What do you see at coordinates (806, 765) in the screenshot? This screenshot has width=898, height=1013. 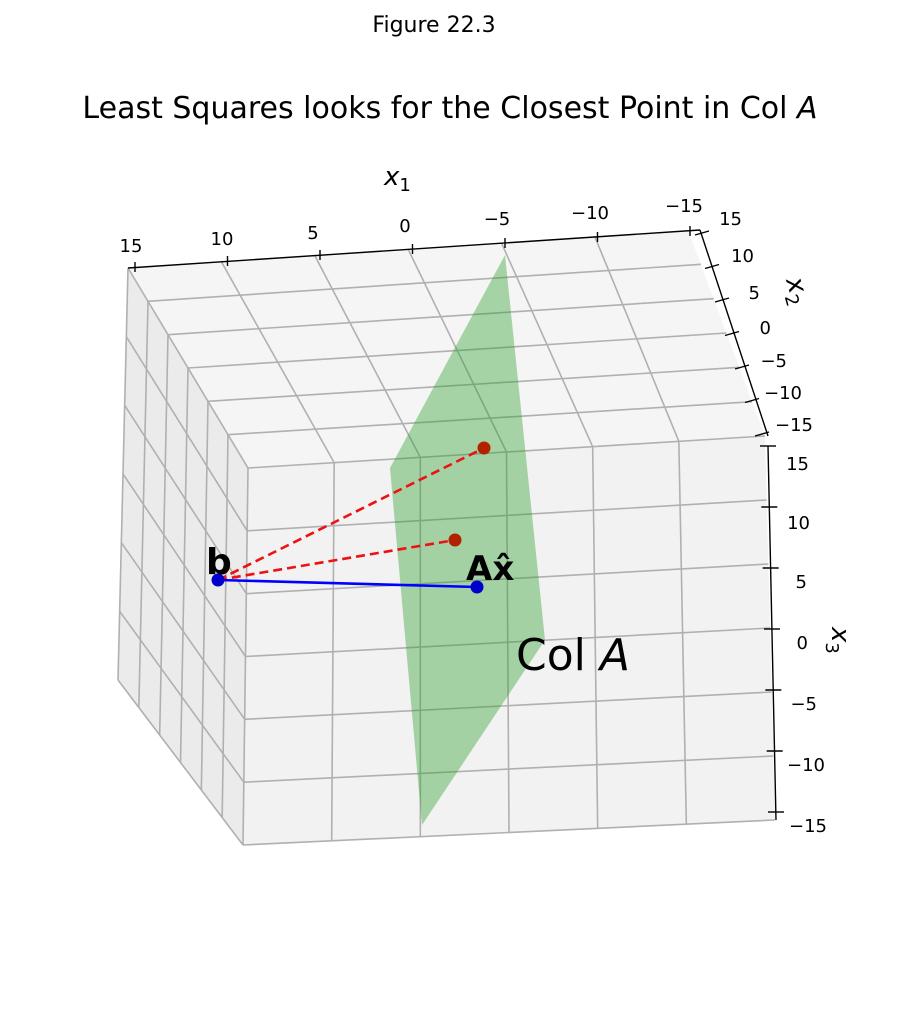 I see `x3-tick-label: −10` at bounding box center [806, 765].